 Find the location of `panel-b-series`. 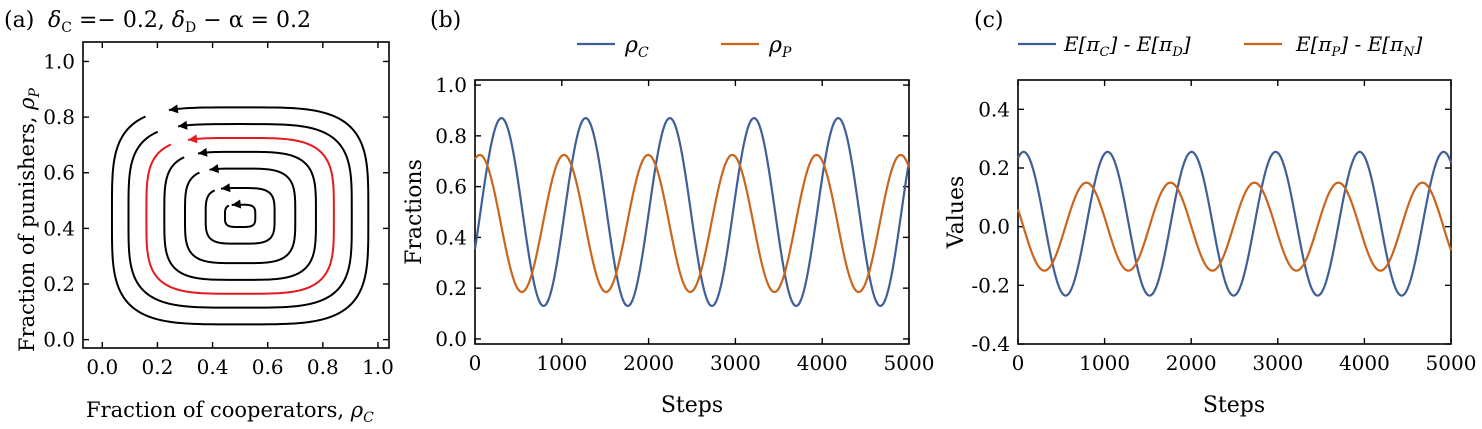

panel-b-series is located at coordinates (692, 212).